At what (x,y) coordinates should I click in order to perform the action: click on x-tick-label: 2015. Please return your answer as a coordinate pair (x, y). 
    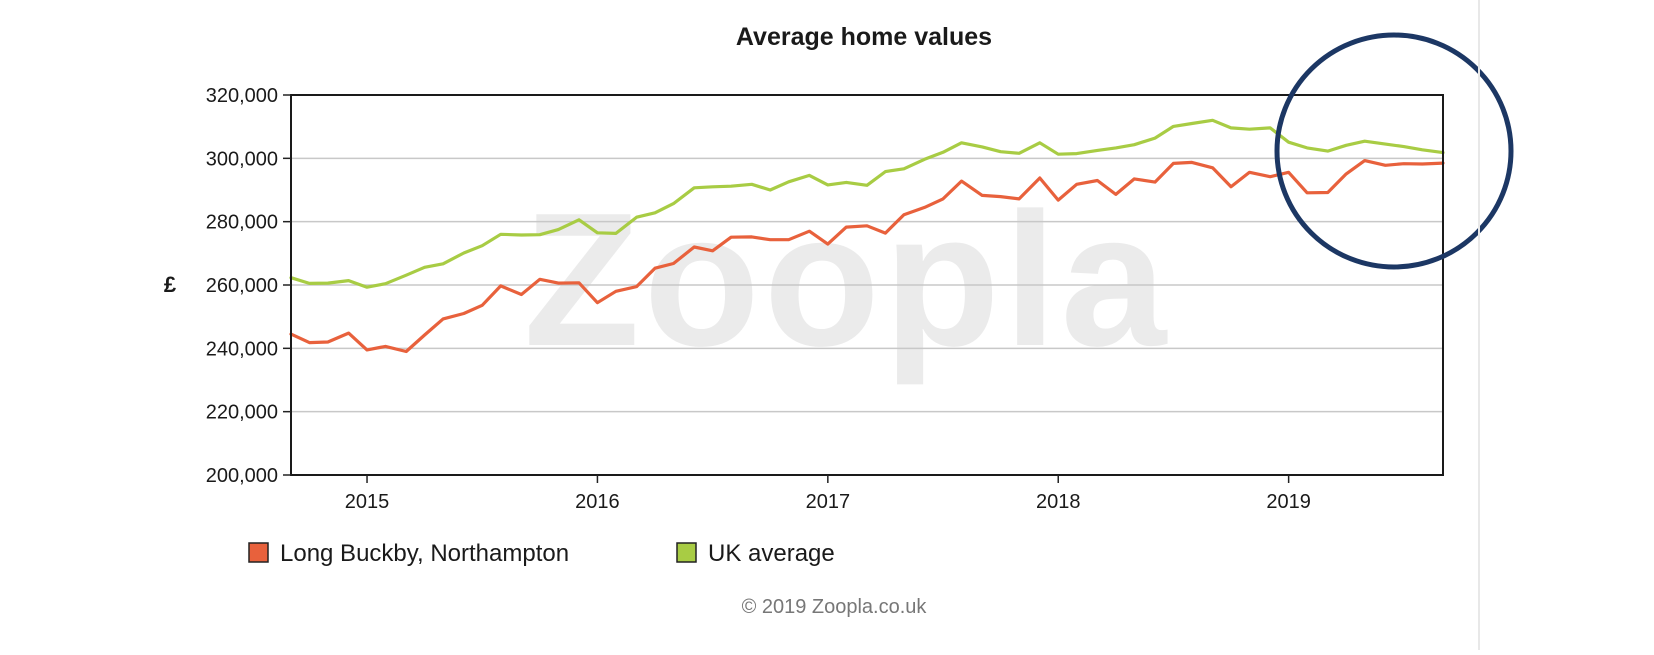
    Looking at the image, I should click on (367, 502).